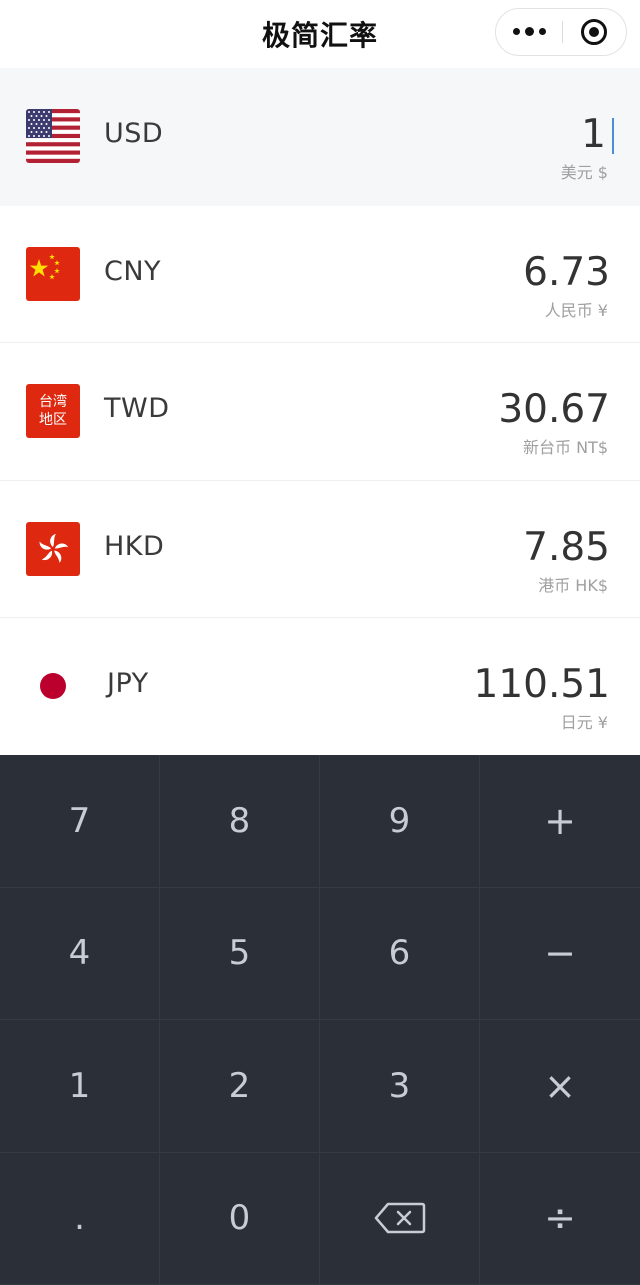  What do you see at coordinates (128, 683) in the screenshot?
I see `currency-code: JPY` at bounding box center [128, 683].